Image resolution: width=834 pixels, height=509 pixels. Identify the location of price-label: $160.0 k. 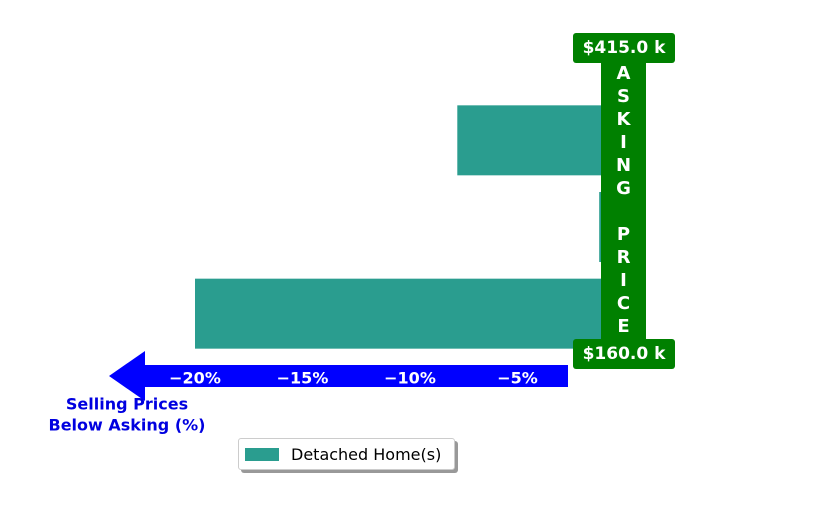
(624, 354).